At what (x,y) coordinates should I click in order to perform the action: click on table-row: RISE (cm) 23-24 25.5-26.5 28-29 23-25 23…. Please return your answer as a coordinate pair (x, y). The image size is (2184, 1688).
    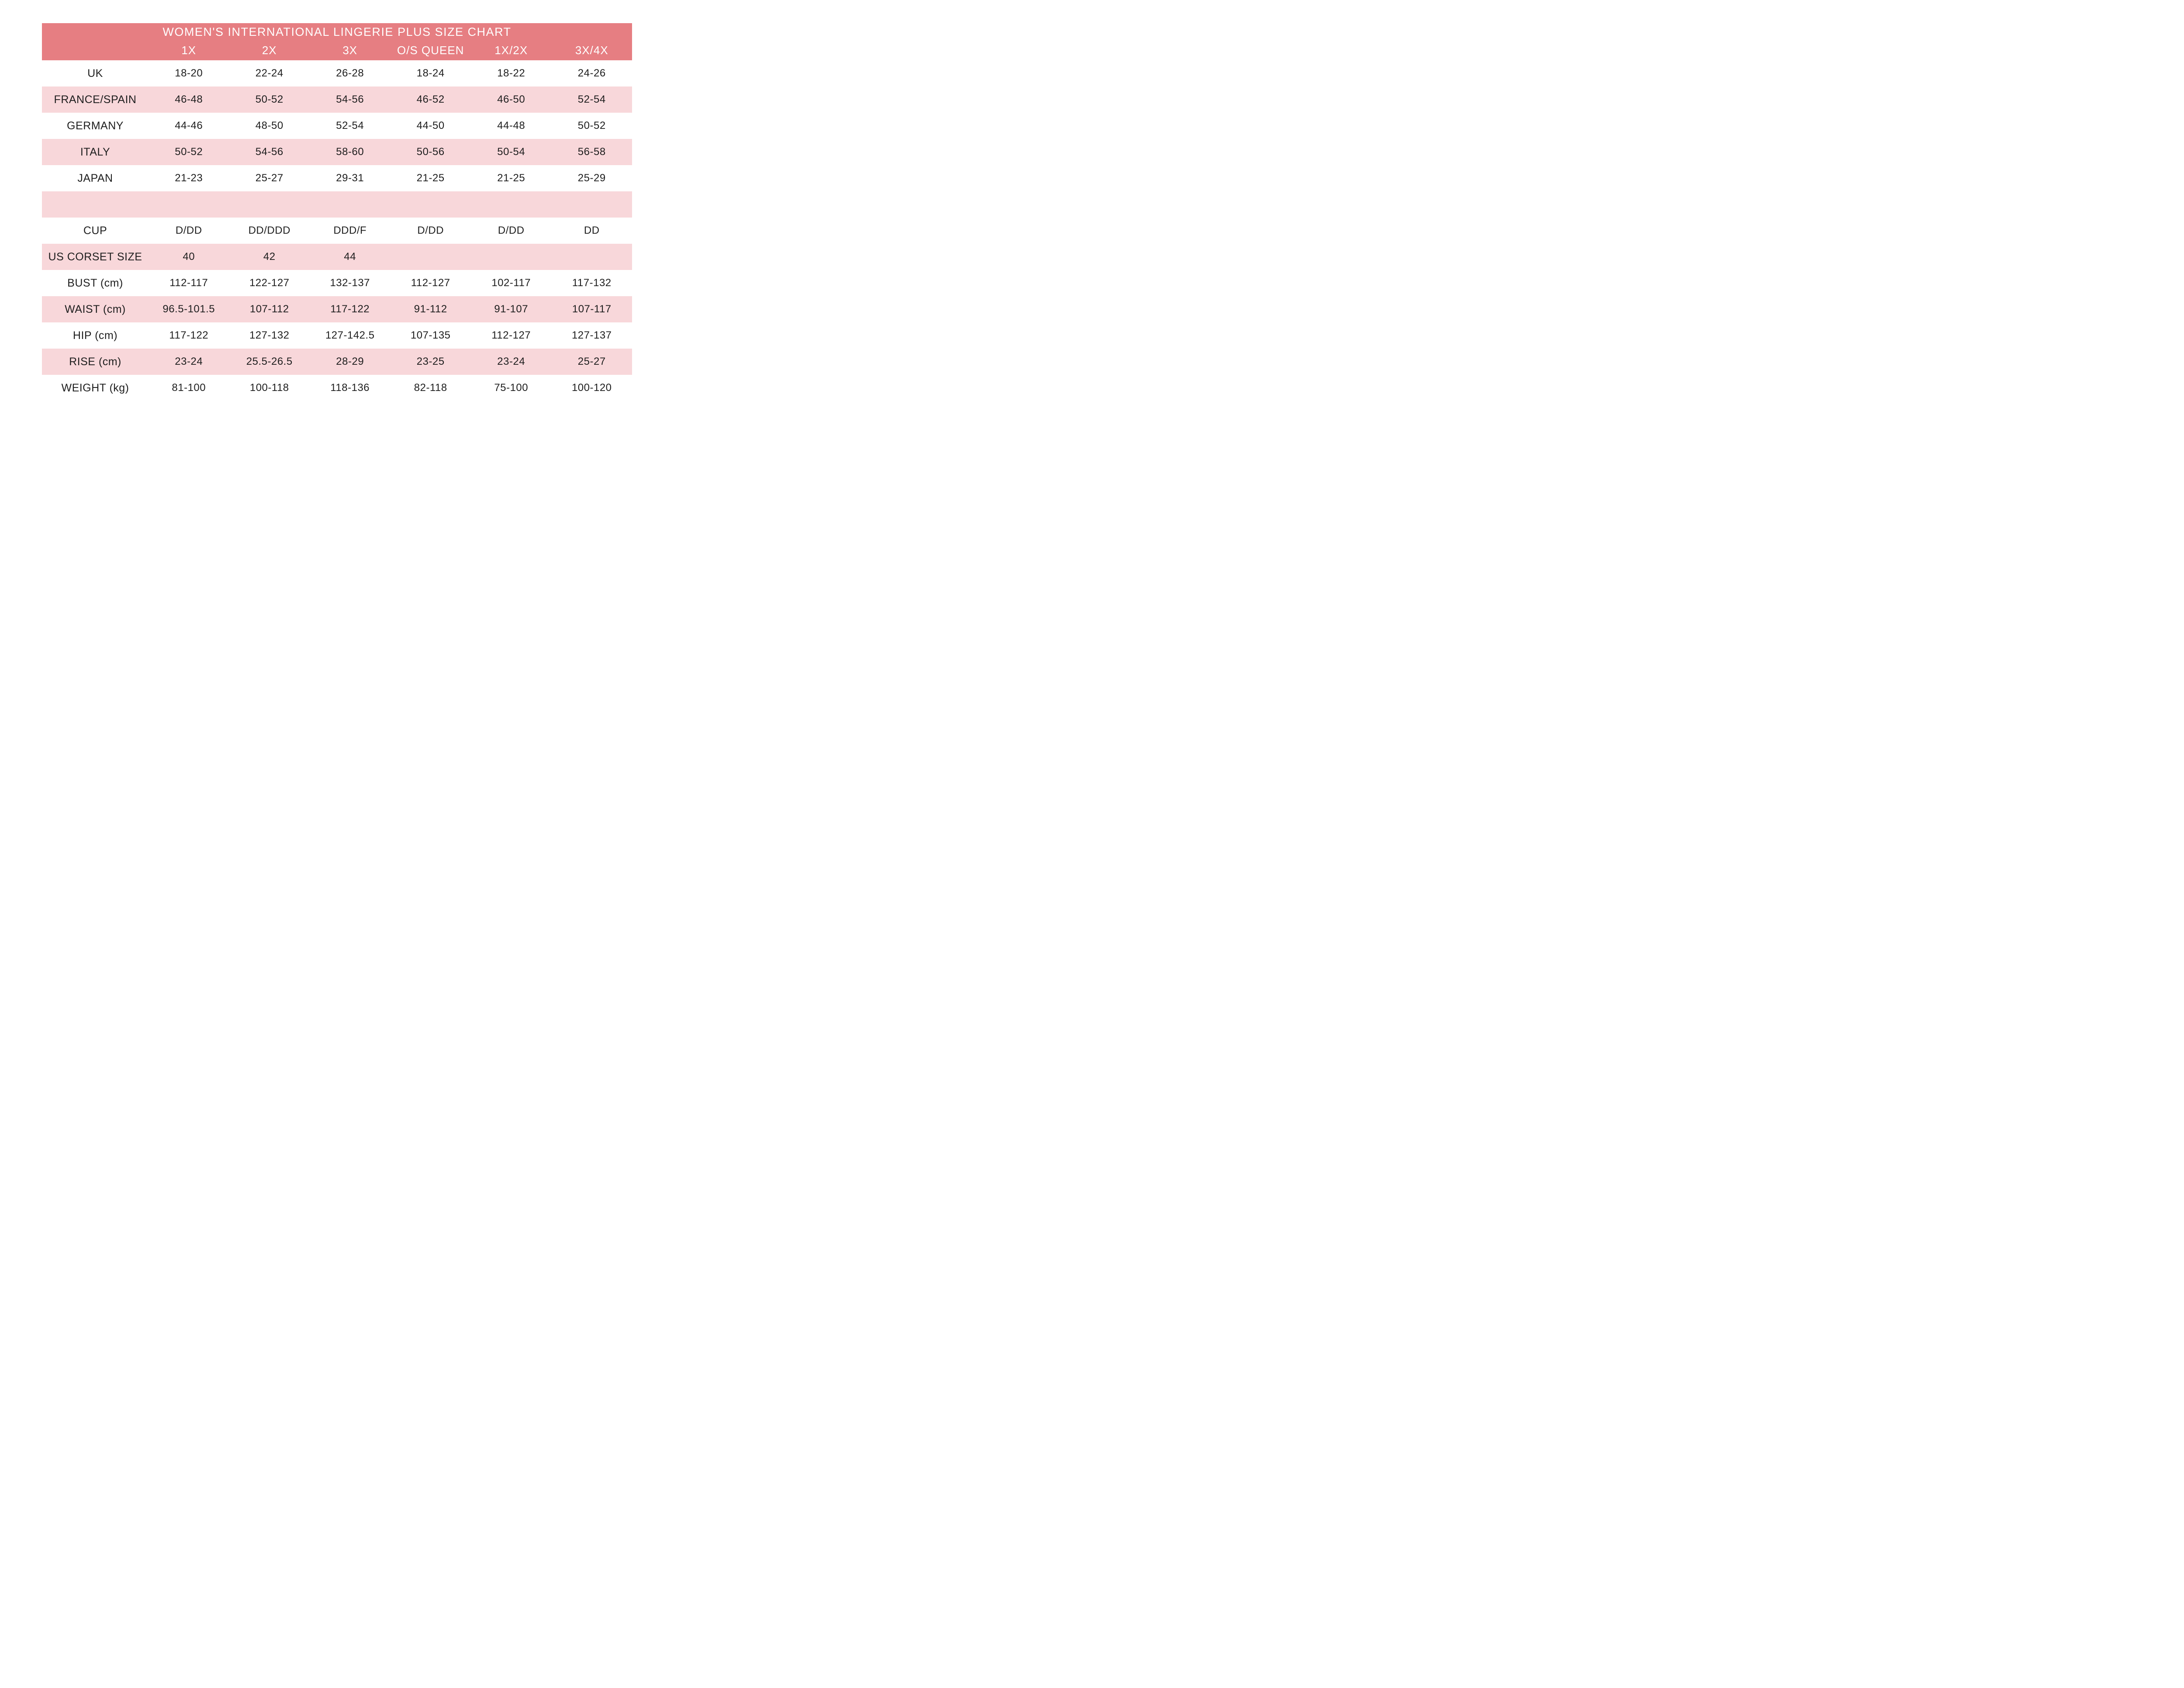
    Looking at the image, I should click on (337, 362).